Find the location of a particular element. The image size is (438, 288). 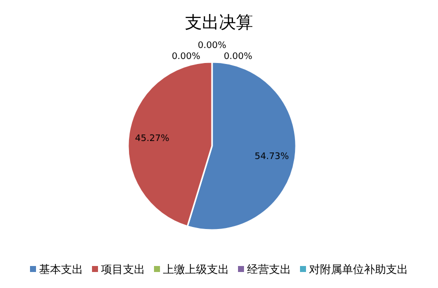

legend-label: 项目支出 is located at coordinates (123, 269).